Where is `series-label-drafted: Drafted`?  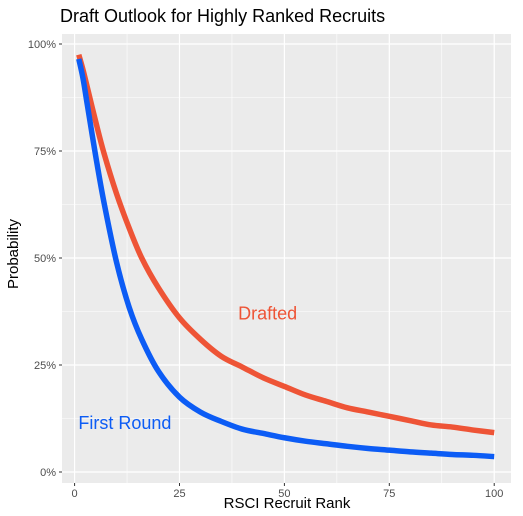
series-label-drafted: Drafted is located at coordinates (267, 314).